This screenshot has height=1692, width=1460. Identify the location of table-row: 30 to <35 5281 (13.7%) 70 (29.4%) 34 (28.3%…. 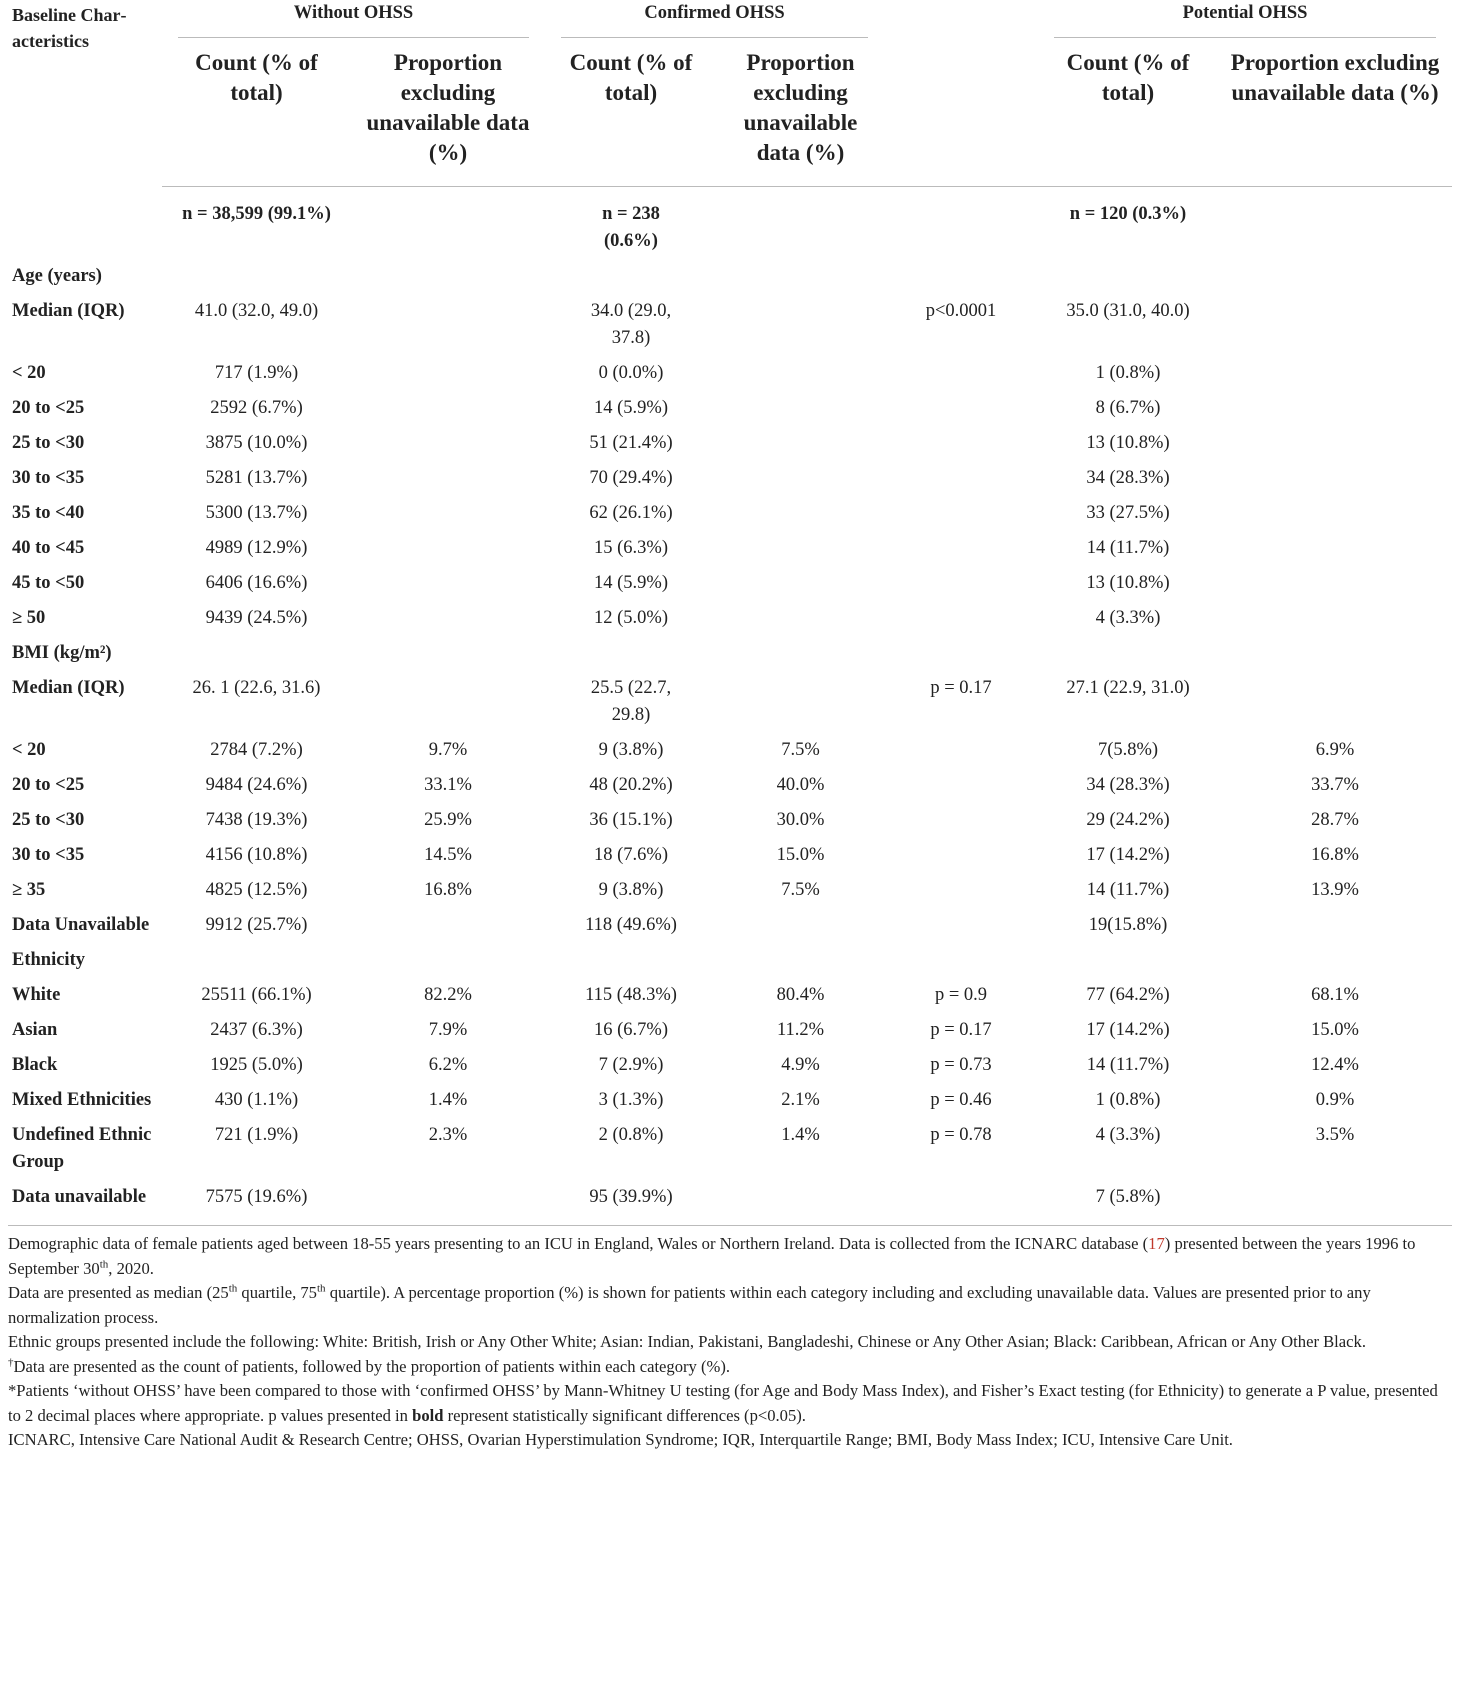
(730, 478).